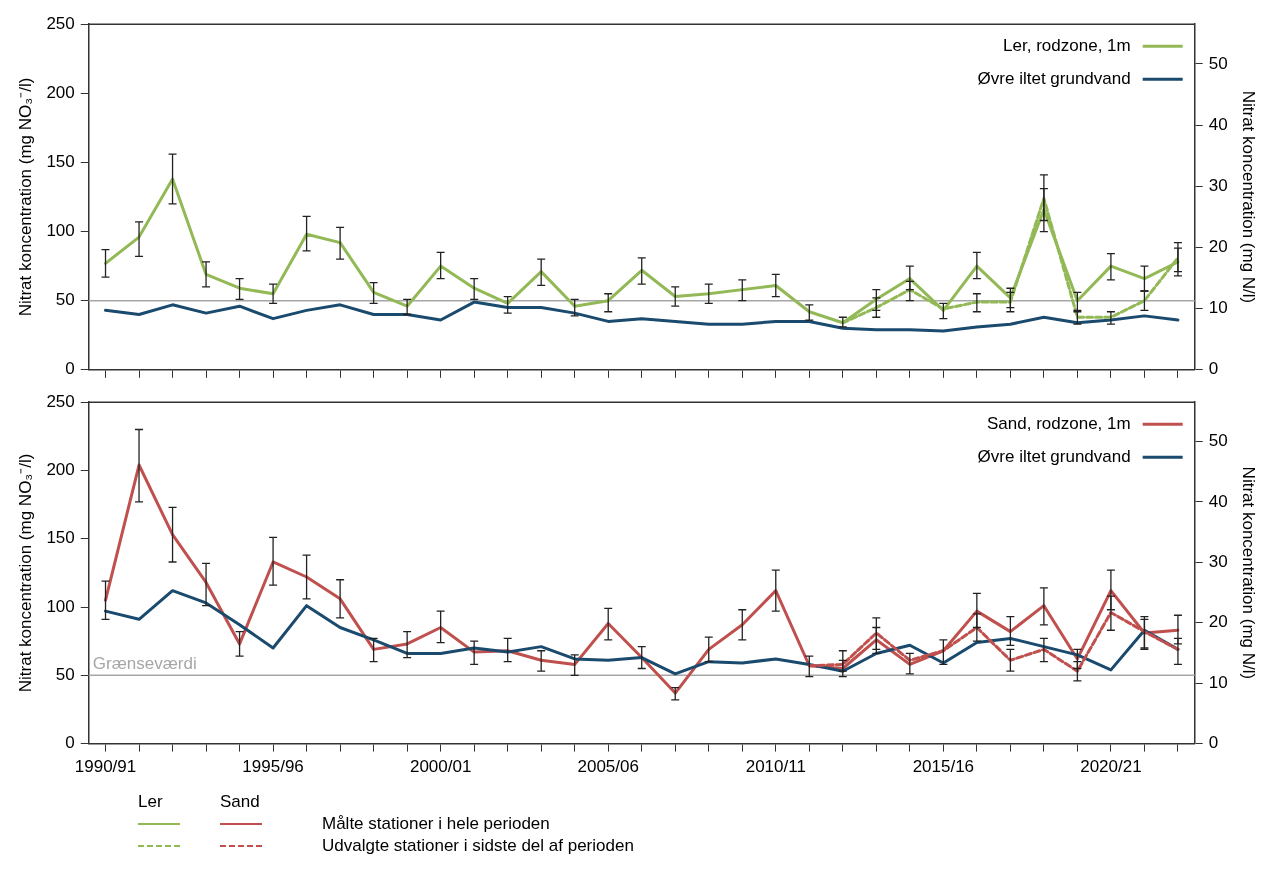 This screenshot has width=1274, height=872. I want to click on x-tick-label: 2015/16, so click(943, 767).